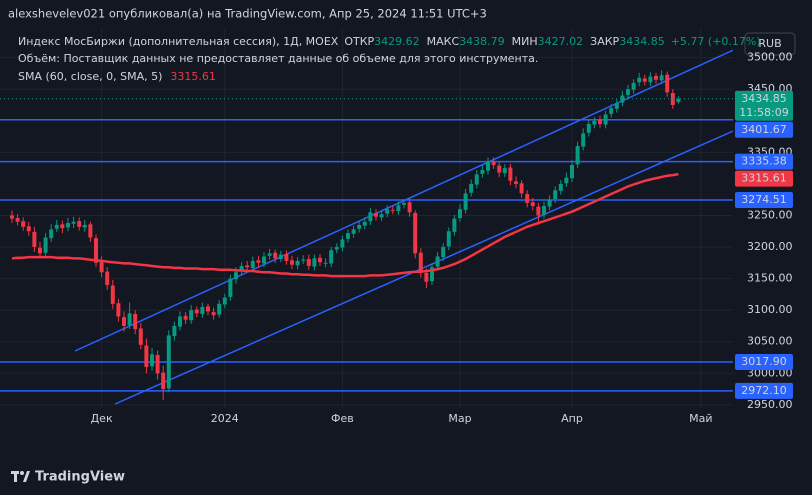 The height and width of the screenshot is (495, 812). Describe the element at coordinates (80, 477) in the screenshot. I see `brand: TradingView` at that location.